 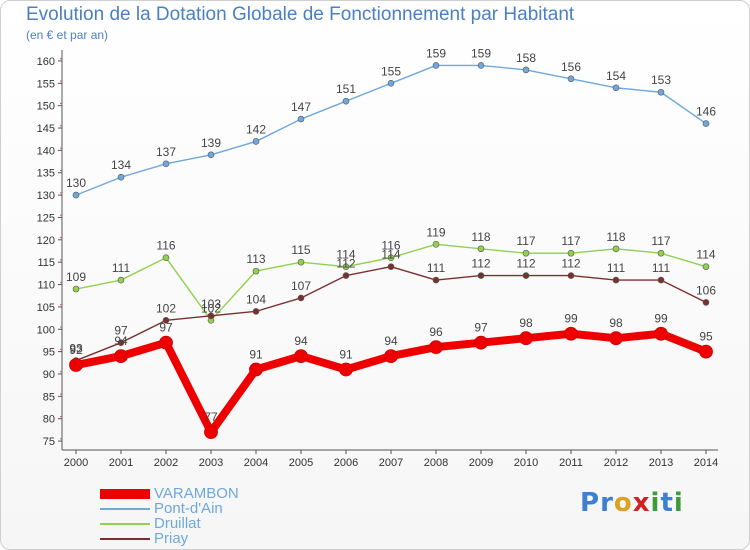 I want to click on y-tick-label: 135, so click(x=46, y=174).